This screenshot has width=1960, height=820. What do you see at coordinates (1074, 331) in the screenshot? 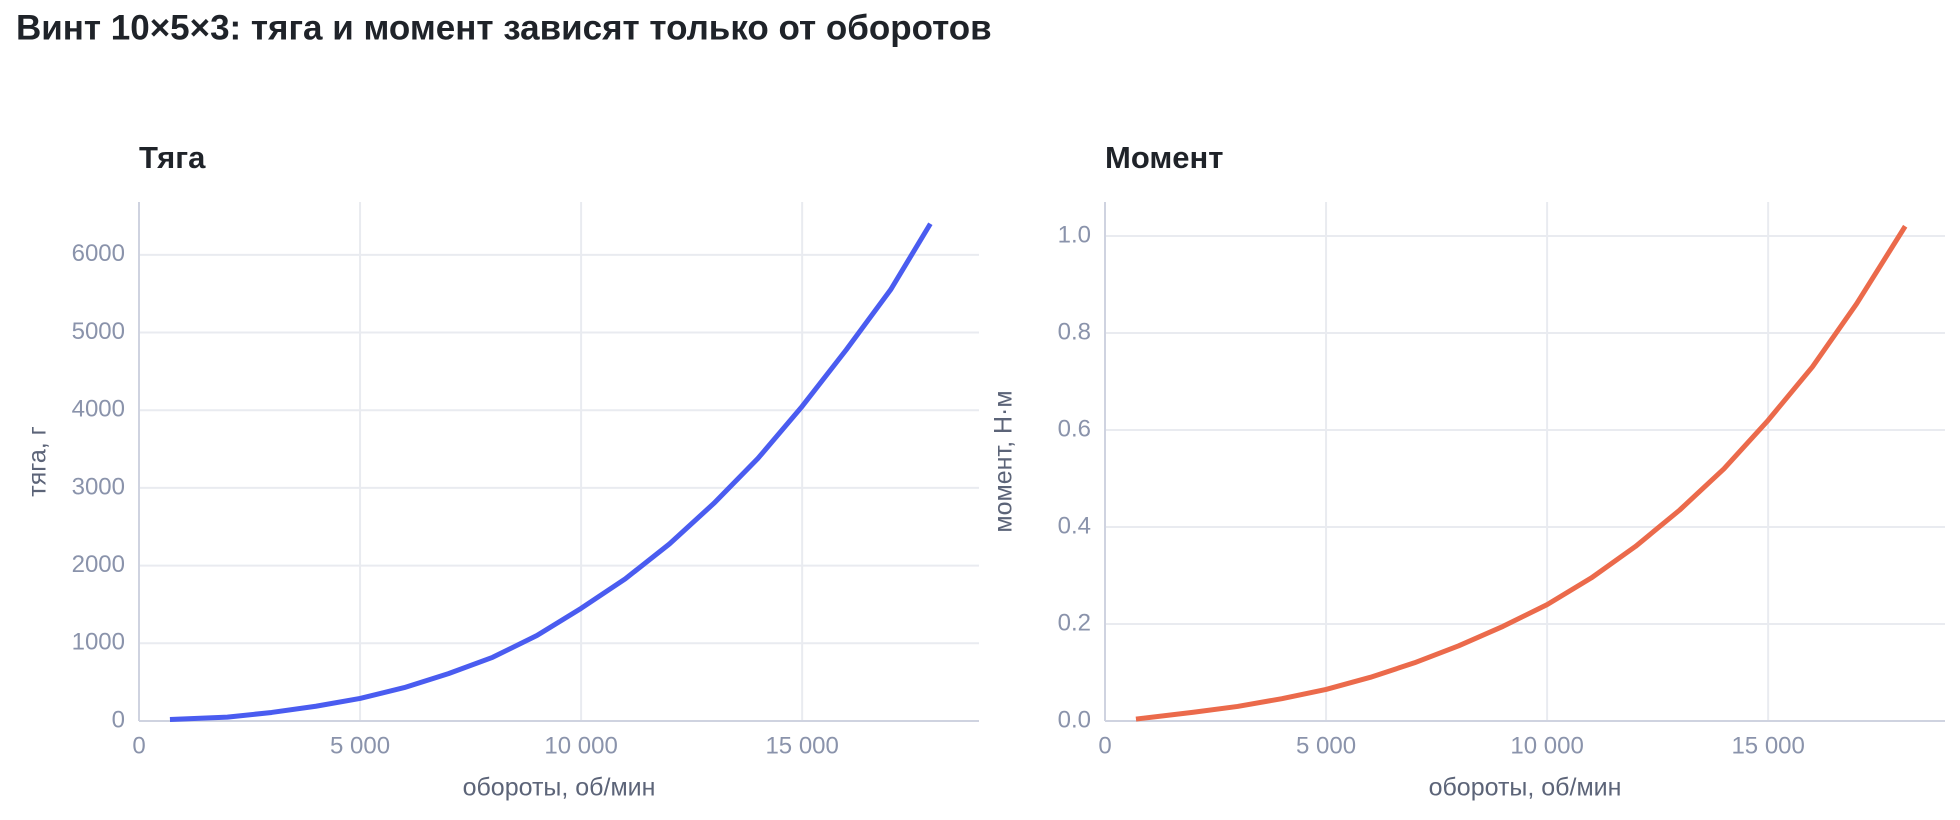
I see `y-tick-label: 0.8` at bounding box center [1074, 331].